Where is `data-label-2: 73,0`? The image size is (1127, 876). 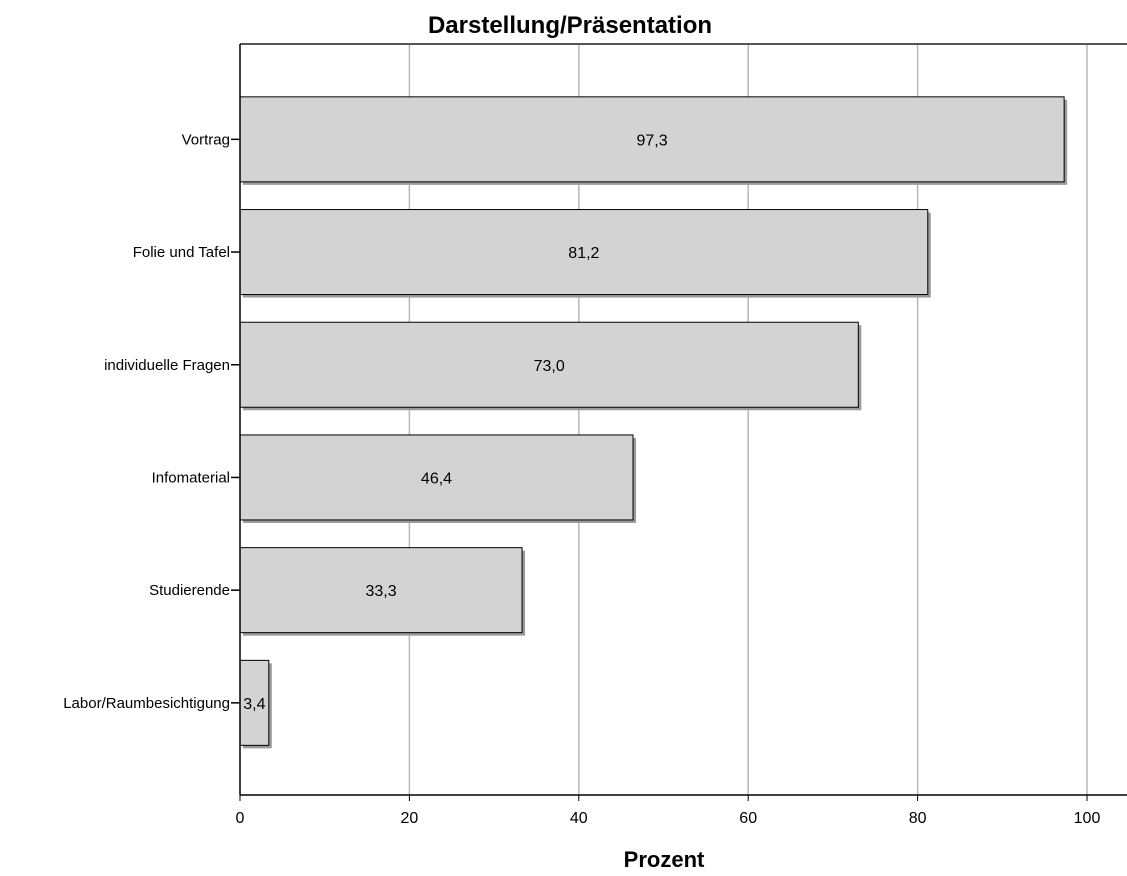 data-label-2: 73,0 is located at coordinates (549, 366).